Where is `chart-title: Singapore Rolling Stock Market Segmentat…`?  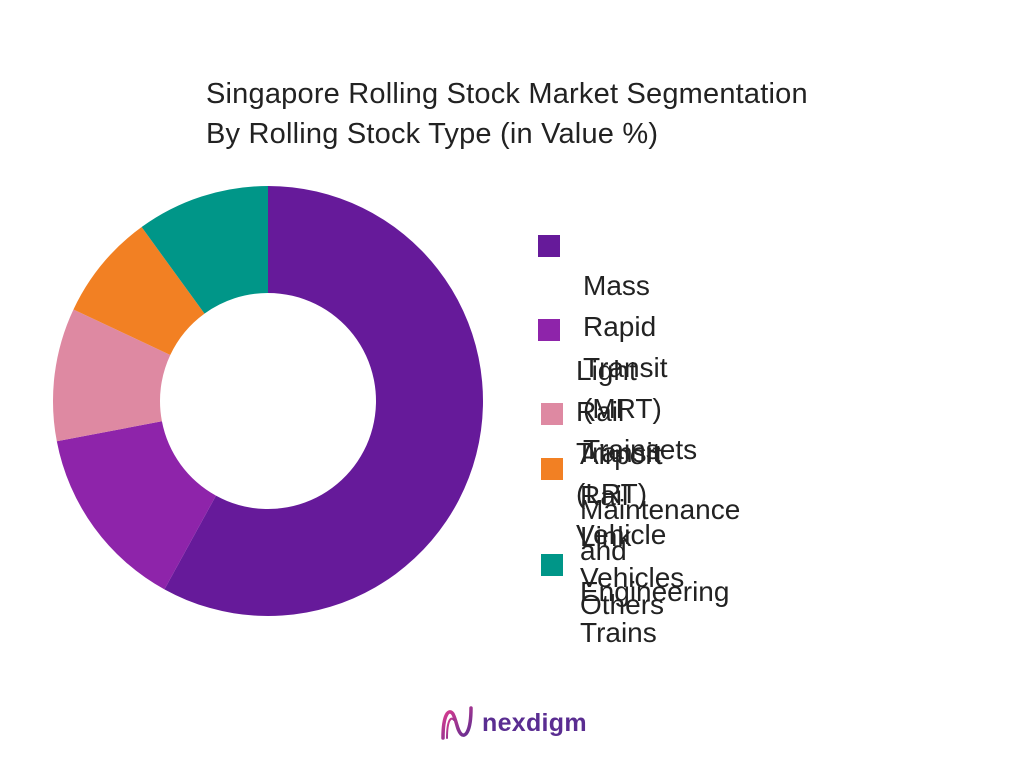
chart-title: Singapore Rolling Stock Market Segmentat… is located at coordinates (507, 94).